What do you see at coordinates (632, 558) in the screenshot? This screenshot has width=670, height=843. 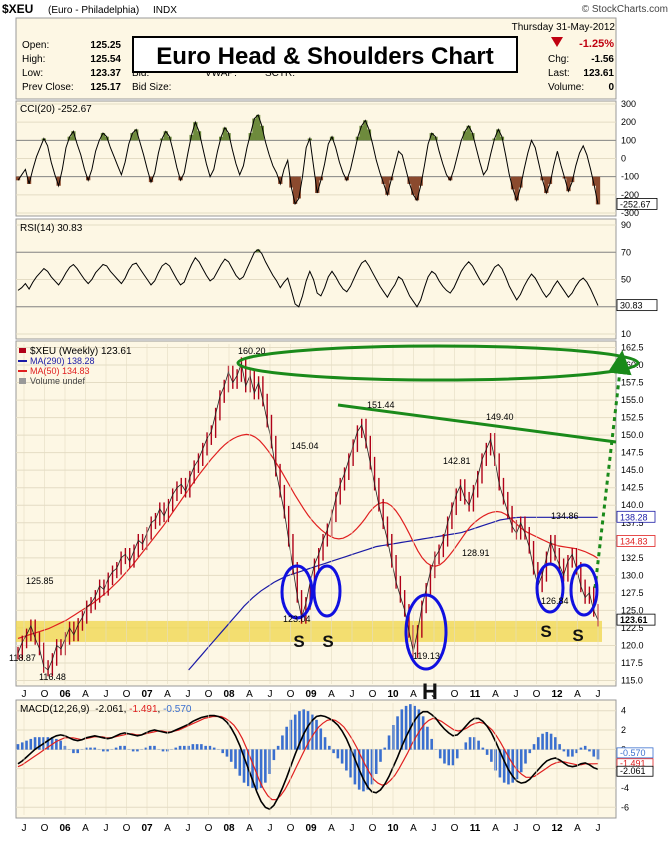 I see `y-tick-label: 132.5` at bounding box center [632, 558].